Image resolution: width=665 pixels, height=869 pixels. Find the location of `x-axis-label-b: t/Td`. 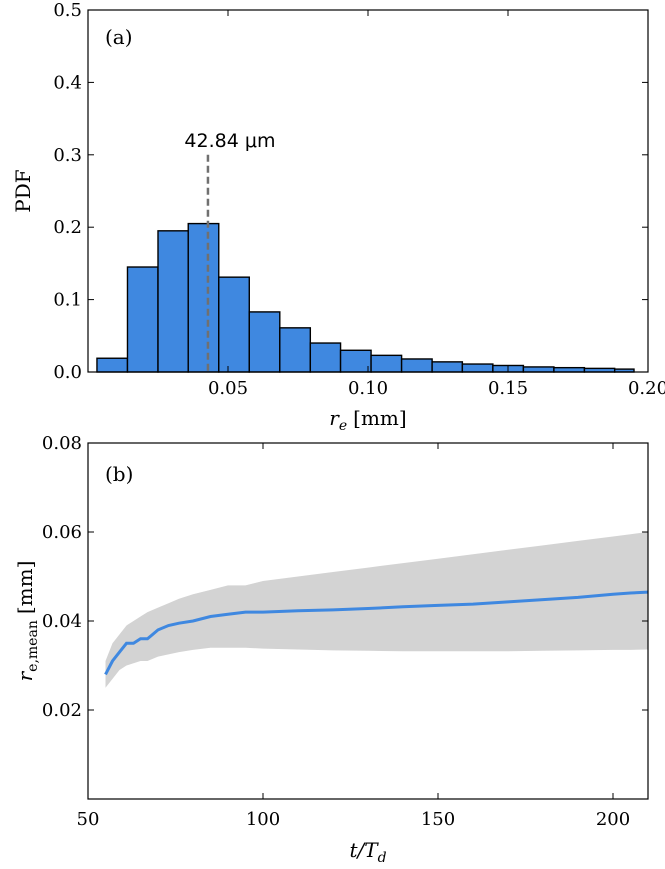

x-axis-label-b: t/Td is located at coordinates (367, 852).